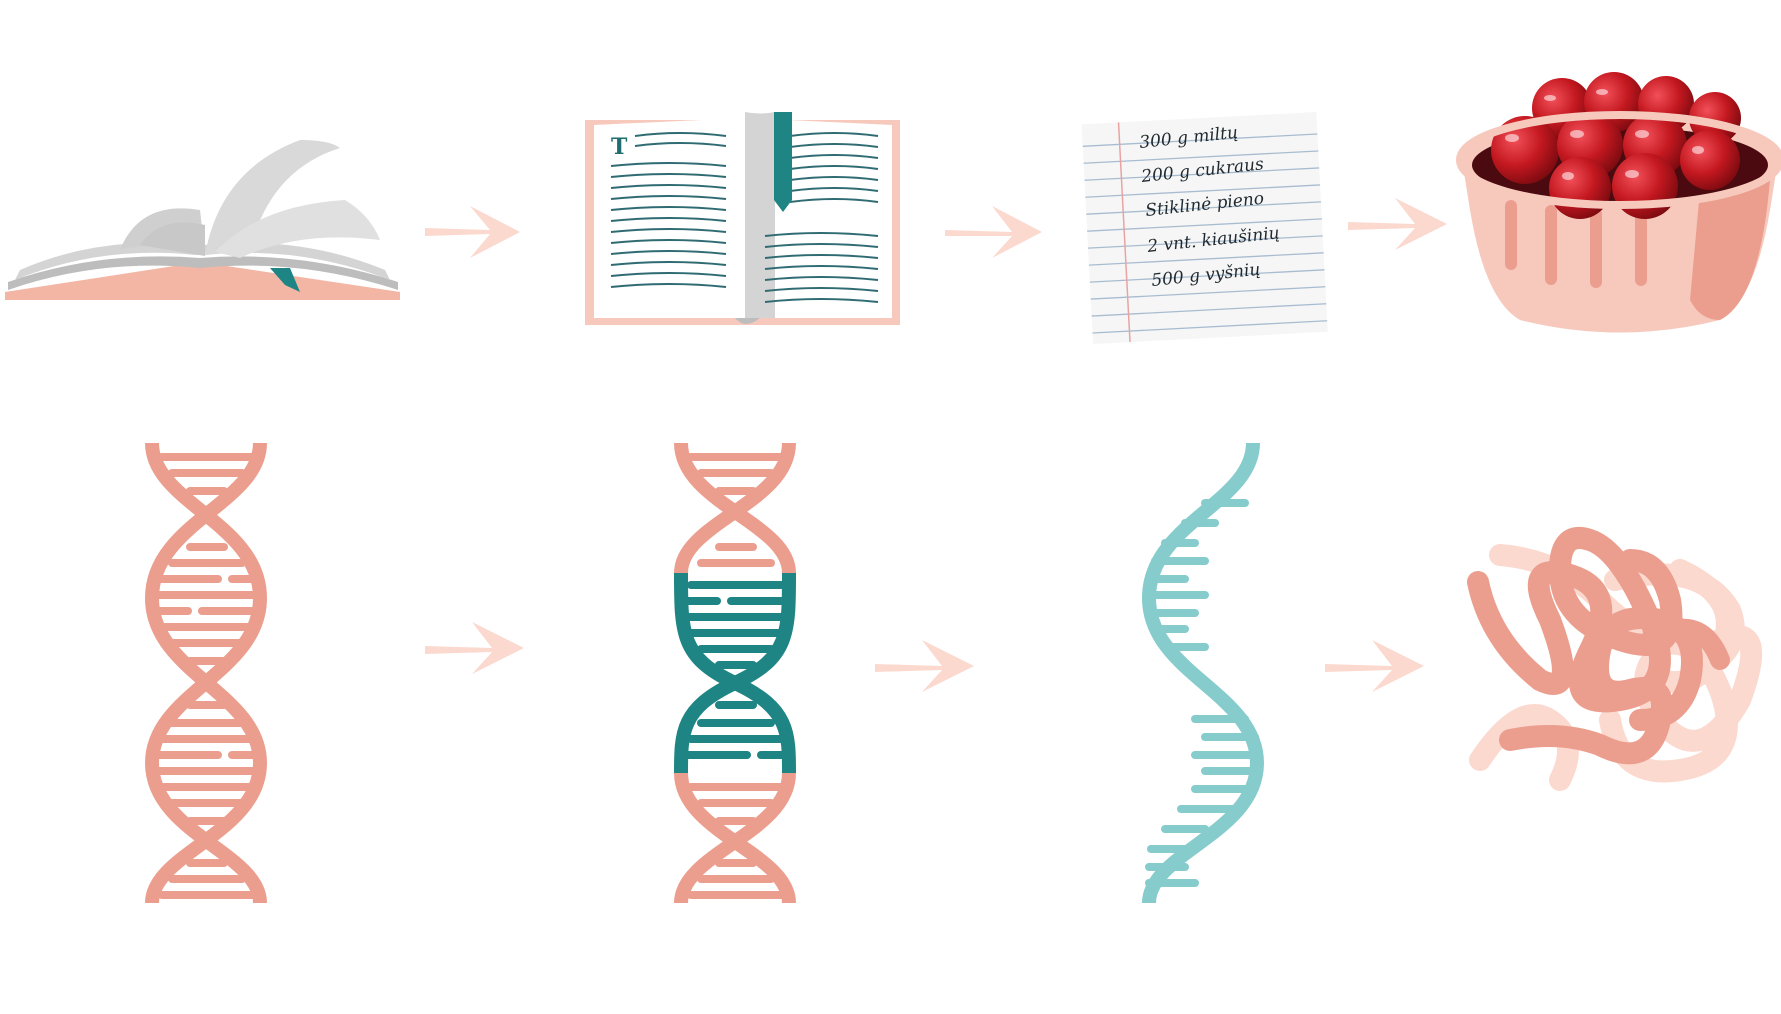 The image size is (1781, 1014). I want to click on dna-double-helix-icon, so click(206, 673).